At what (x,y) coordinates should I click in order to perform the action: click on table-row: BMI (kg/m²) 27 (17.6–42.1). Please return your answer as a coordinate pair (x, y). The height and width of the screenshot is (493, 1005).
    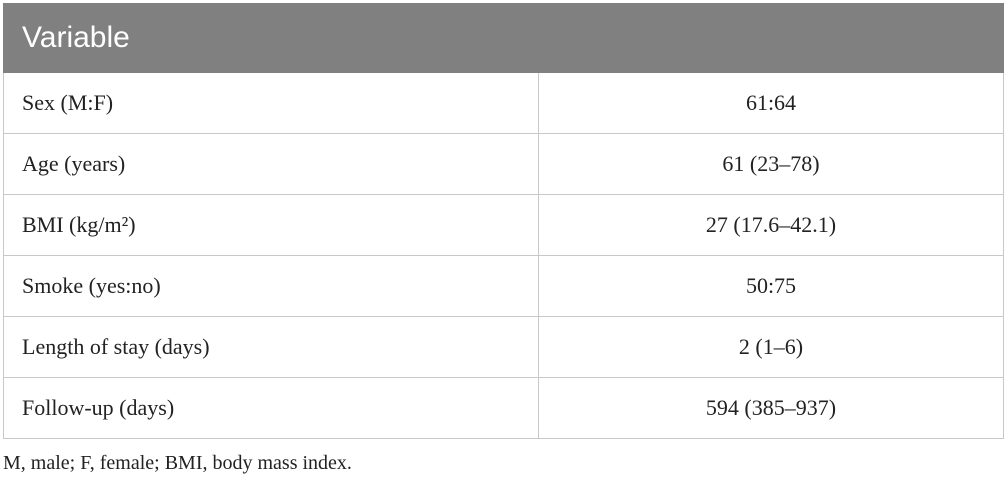
    Looking at the image, I should click on (503, 225).